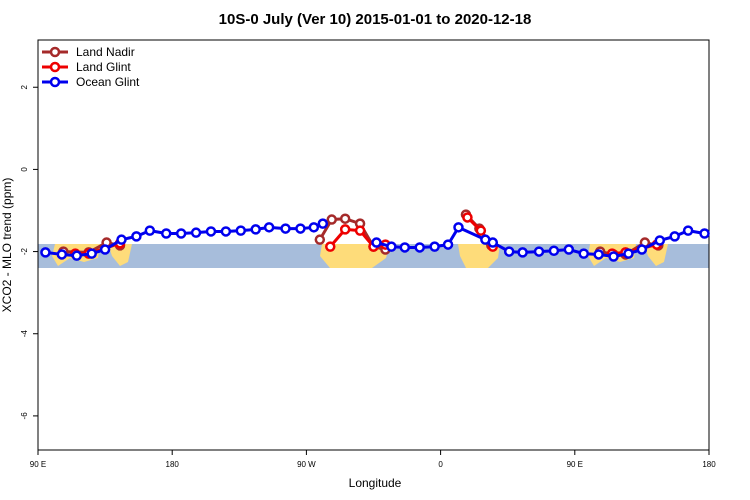 The image size is (750, 500). I want to click on y-tick-label: 2, so click(24, 86).